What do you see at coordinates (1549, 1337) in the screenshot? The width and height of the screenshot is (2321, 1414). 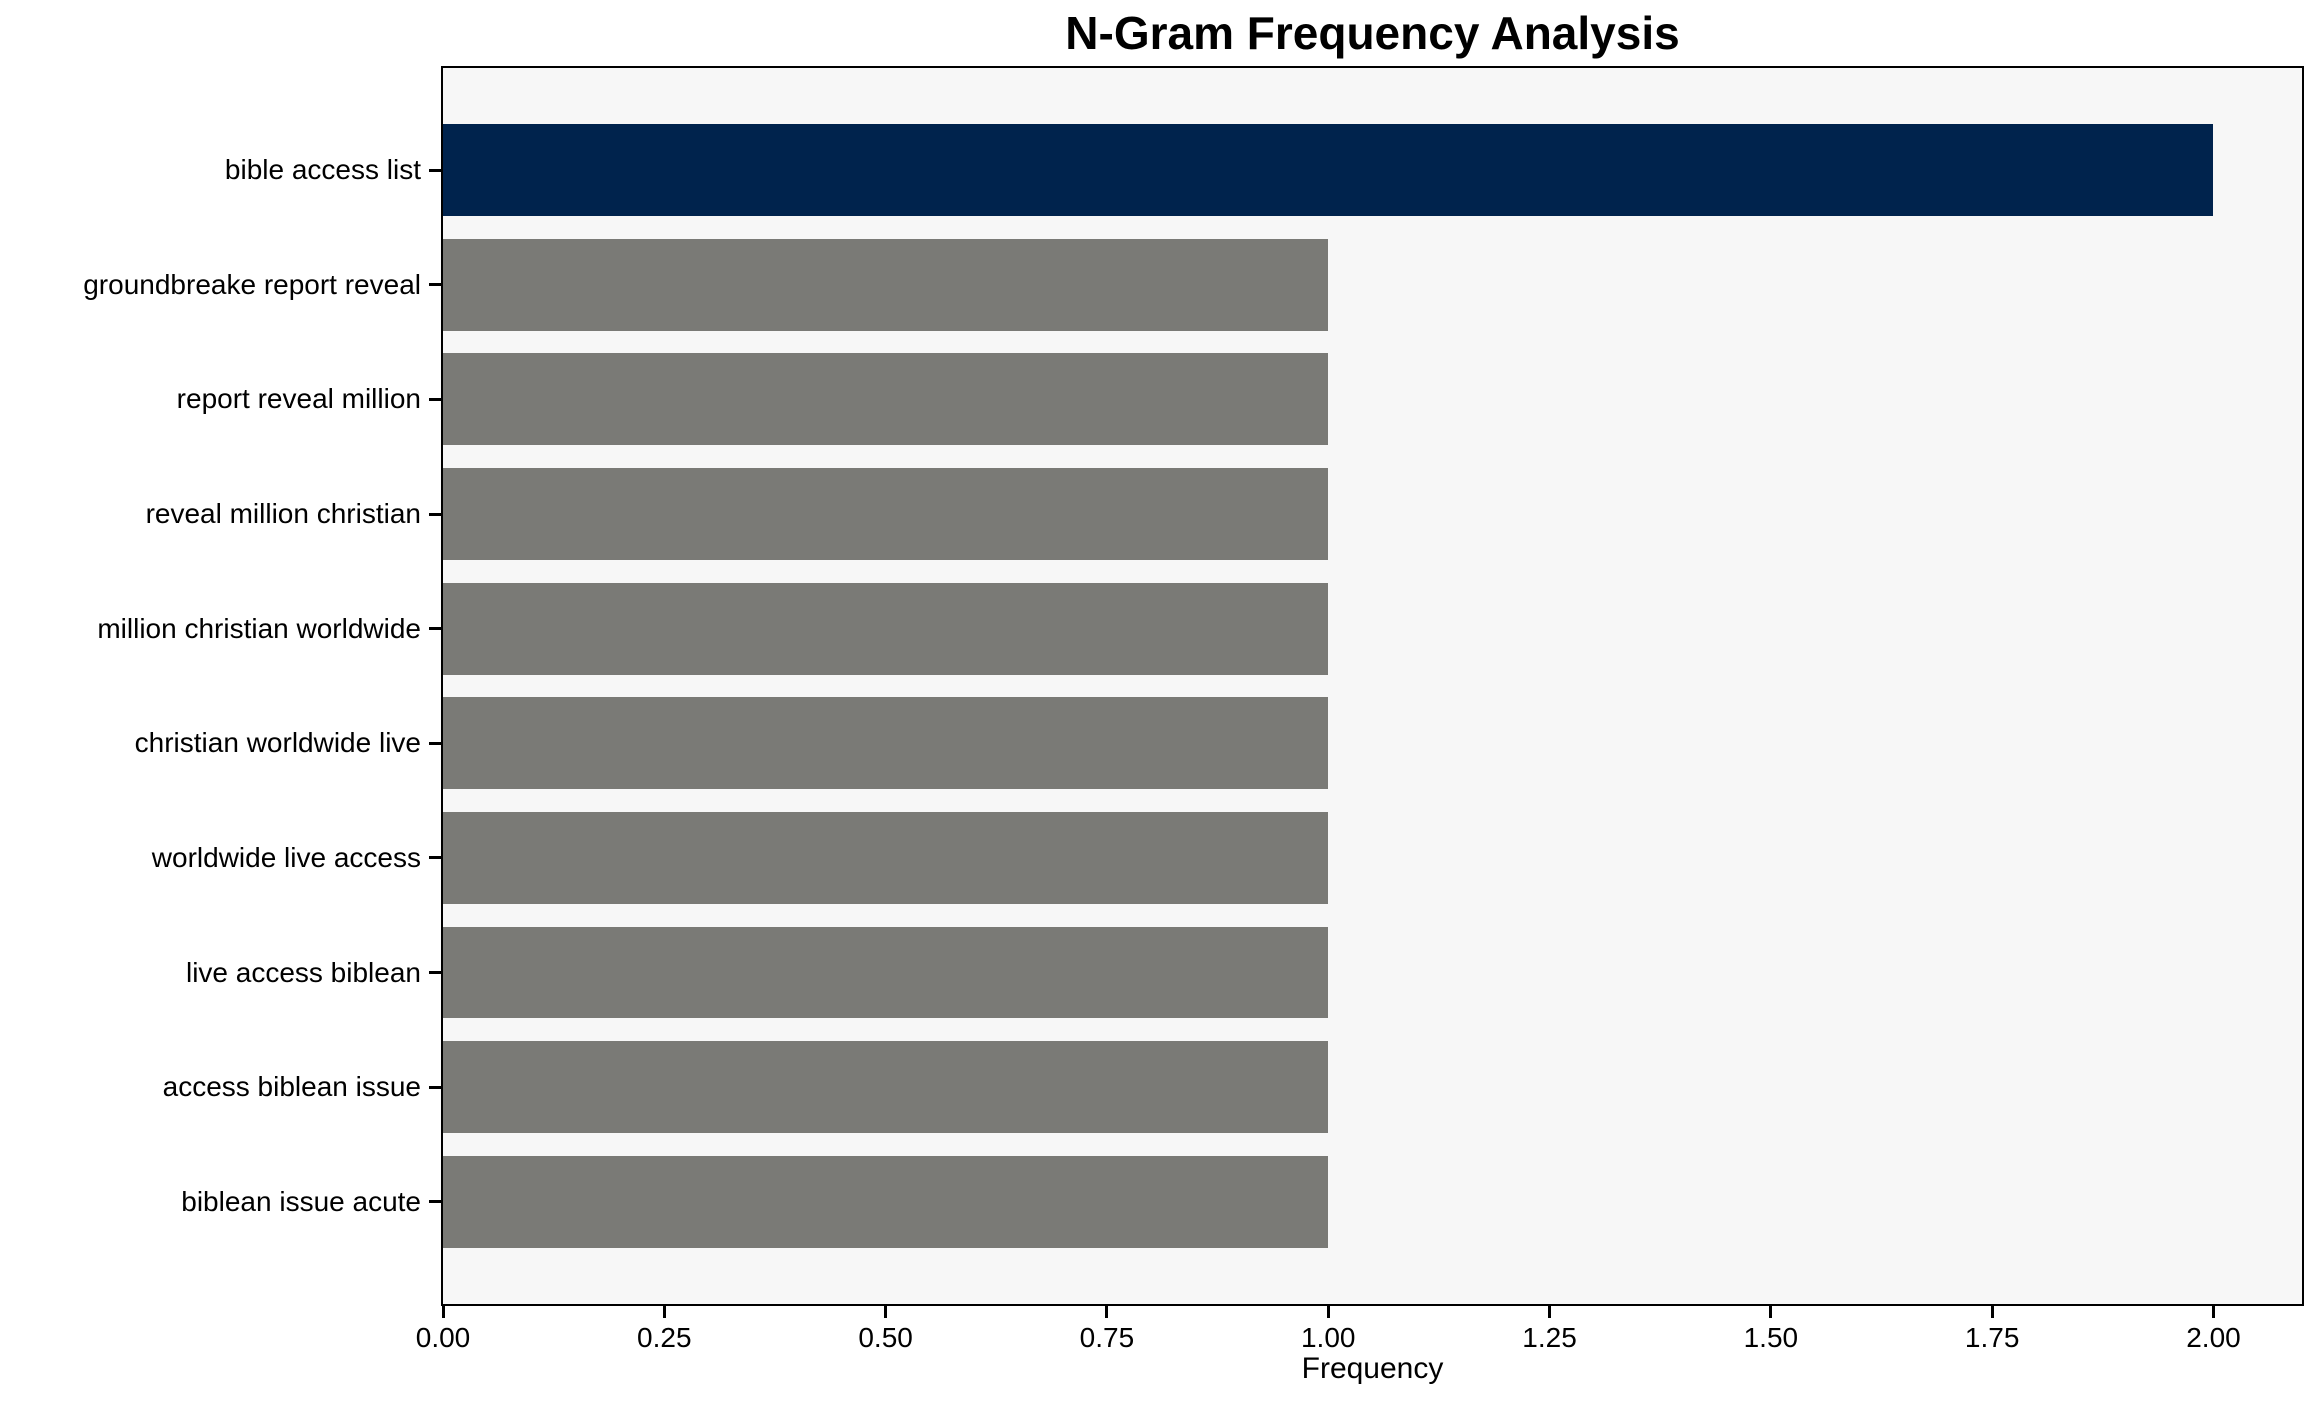 I see `x-tick-label: 1.25` at bounding box center [1549, 1337].